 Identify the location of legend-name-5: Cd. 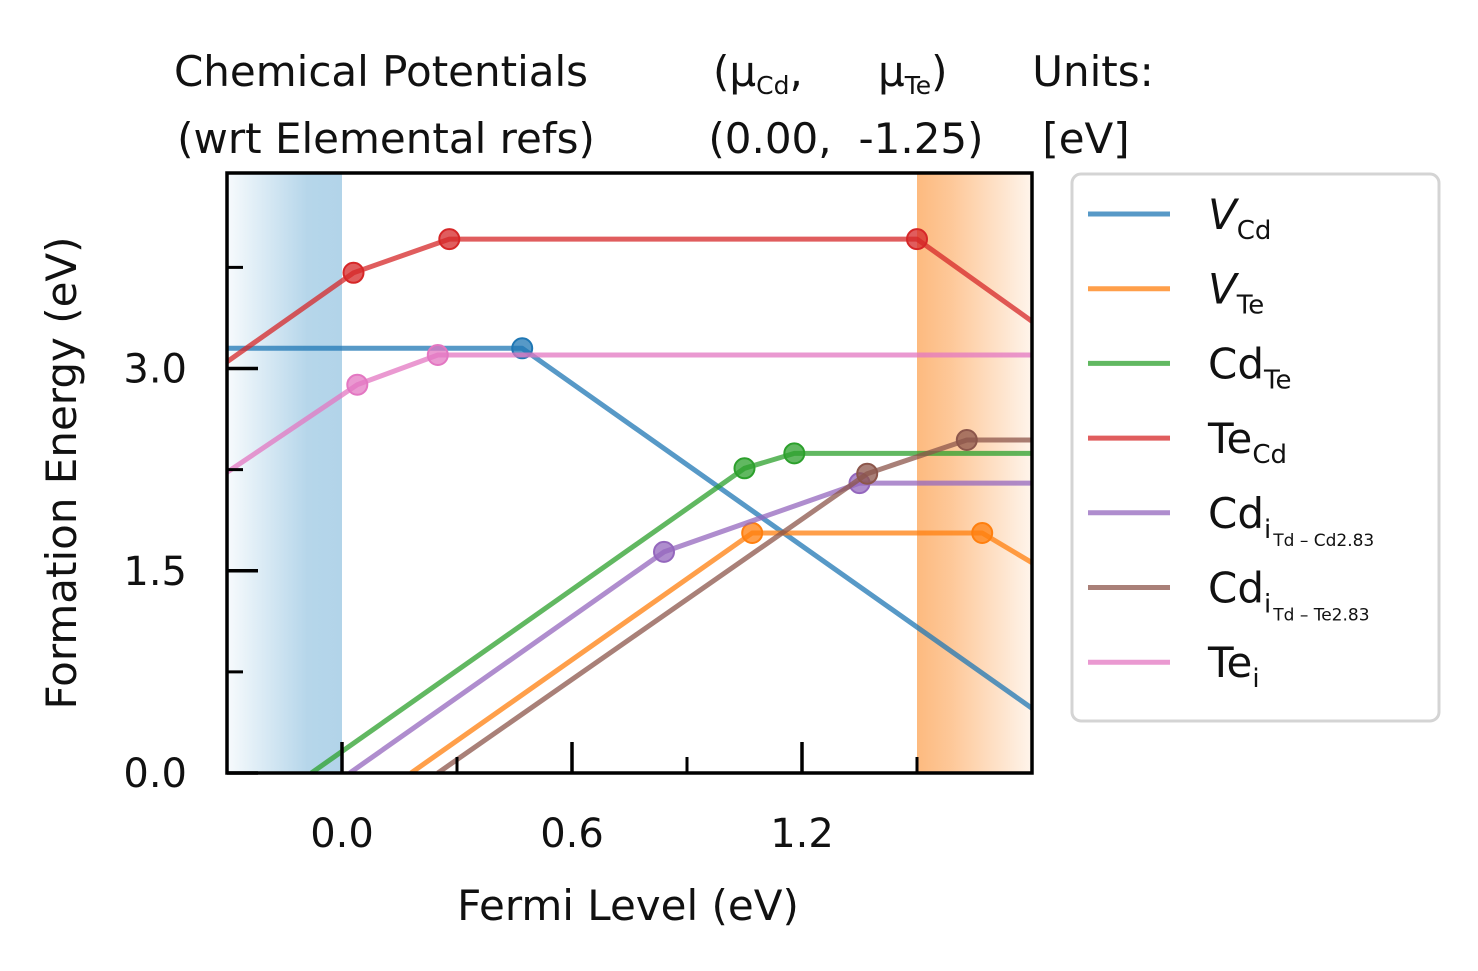
(1236, 588).